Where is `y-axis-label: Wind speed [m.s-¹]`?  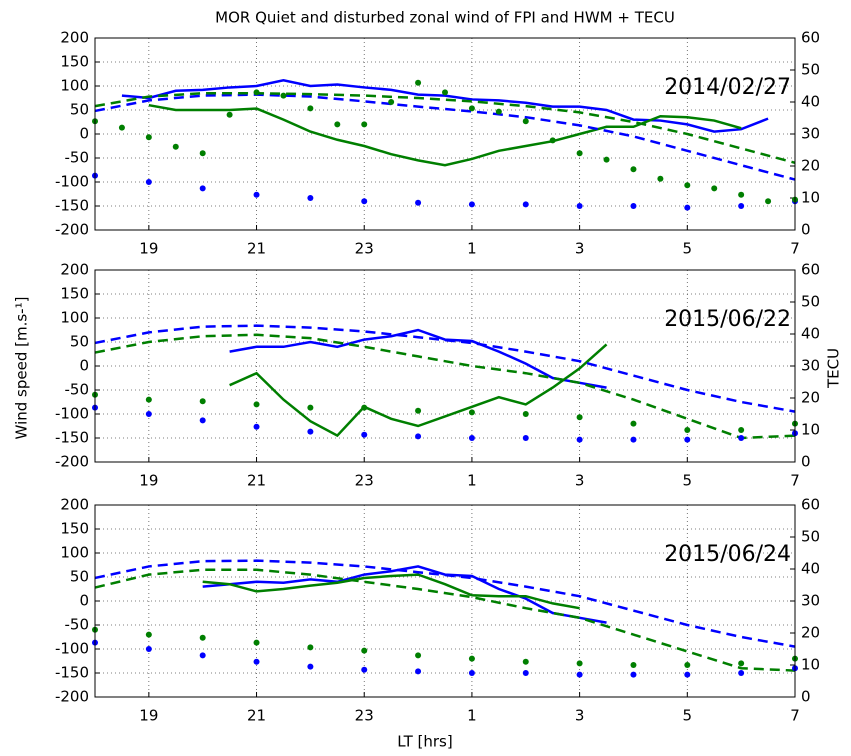
y-axis-label: Wind speed [m.s-¹] is located at coordinates (22, 368).